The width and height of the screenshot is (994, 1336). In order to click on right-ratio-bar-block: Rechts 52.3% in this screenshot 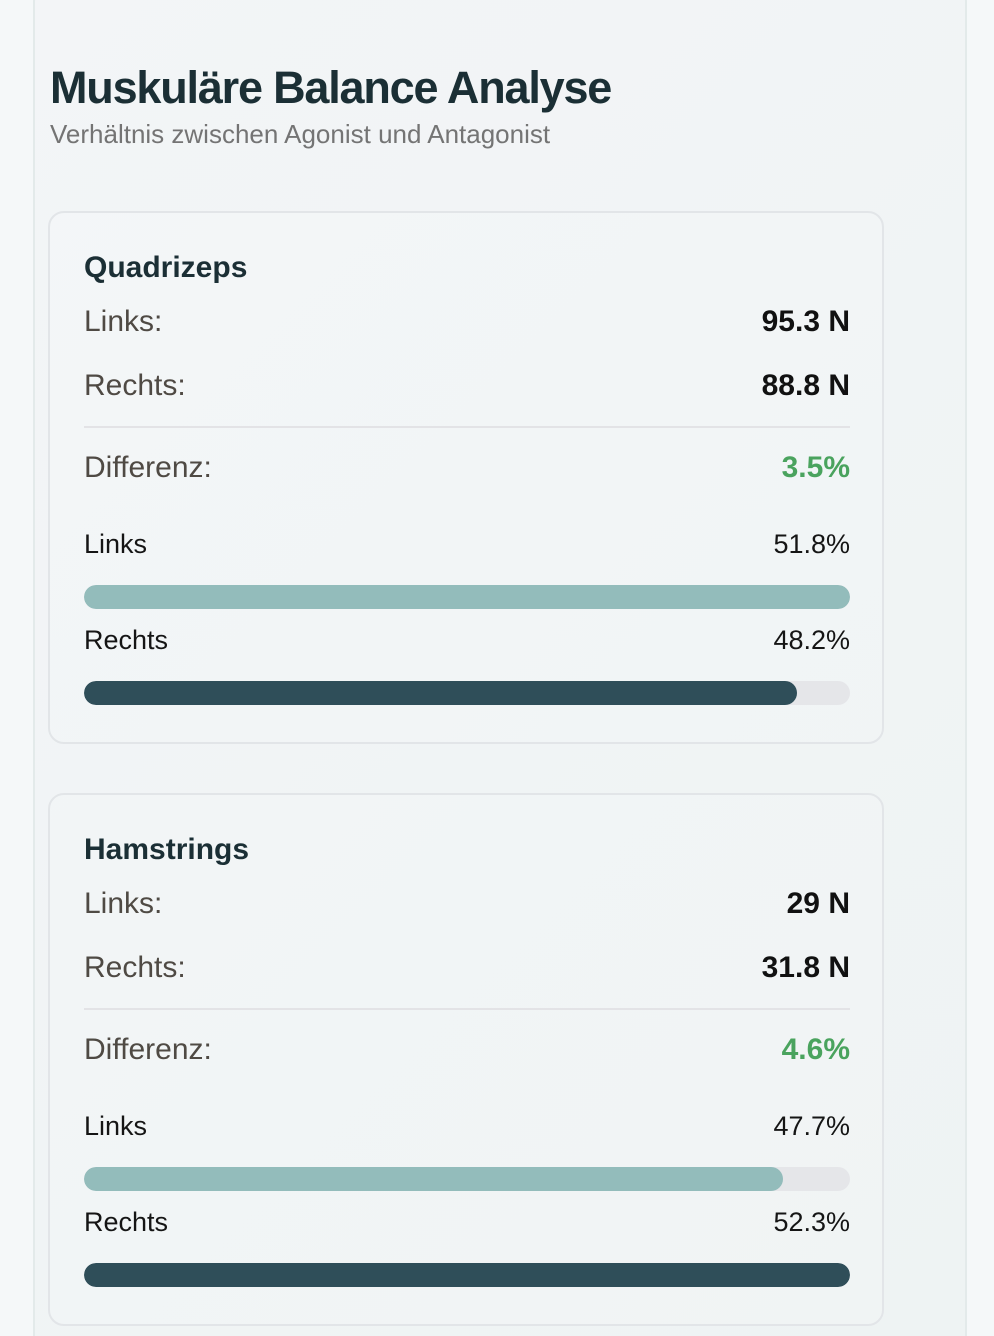, I will do `click(467, 1246)`.